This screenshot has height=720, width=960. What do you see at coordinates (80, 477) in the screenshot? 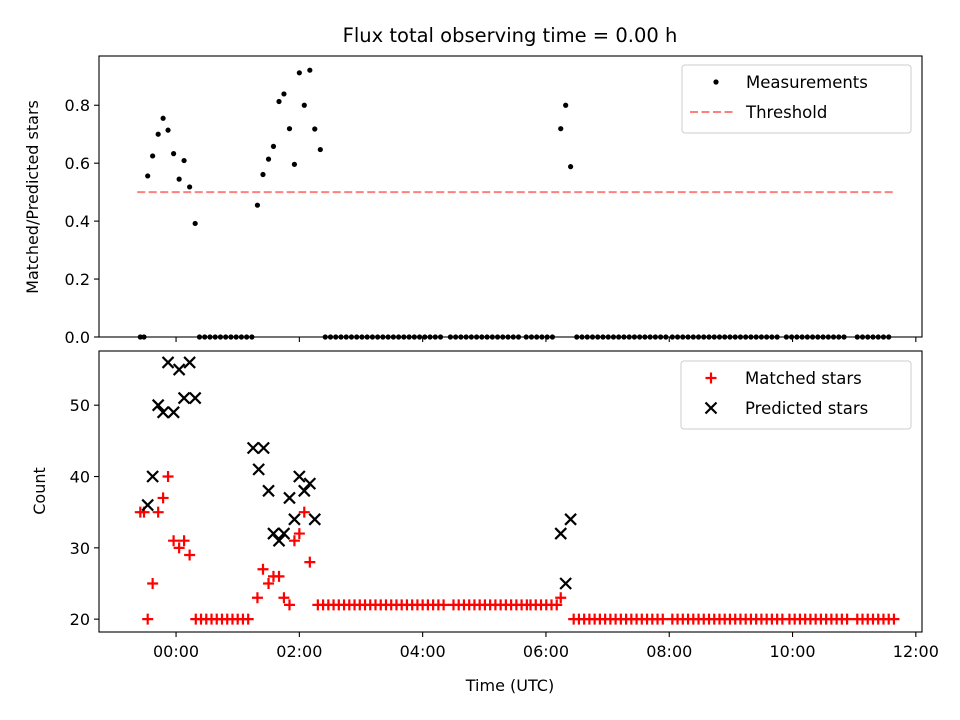
I see `bottom-y-tick-label-2: 40` at bounding box center [80, 477].